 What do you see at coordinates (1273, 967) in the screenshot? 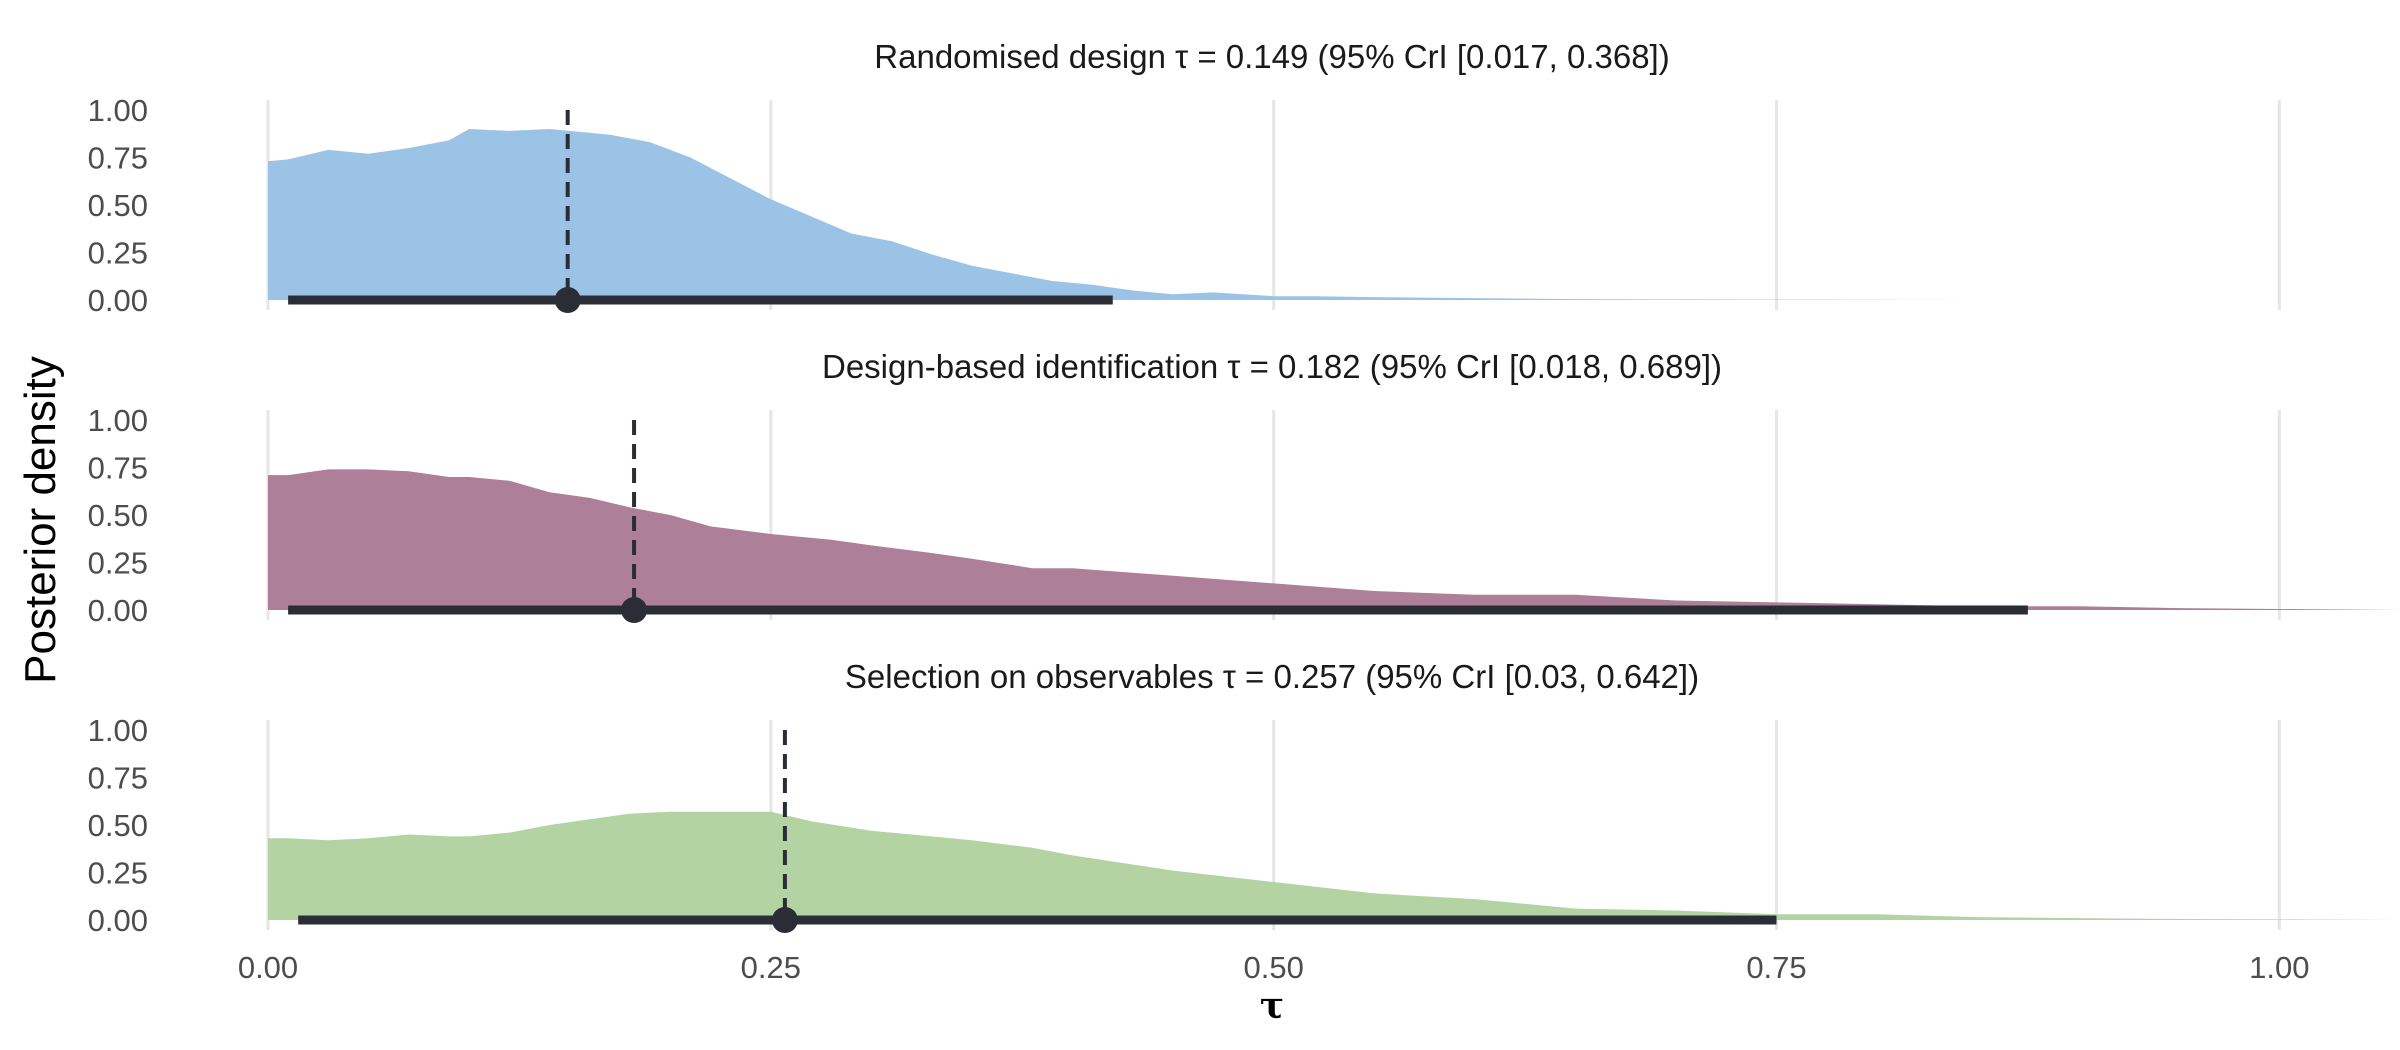
I see `x-tick-label: 0.50` at bounding box center [1273, 967].